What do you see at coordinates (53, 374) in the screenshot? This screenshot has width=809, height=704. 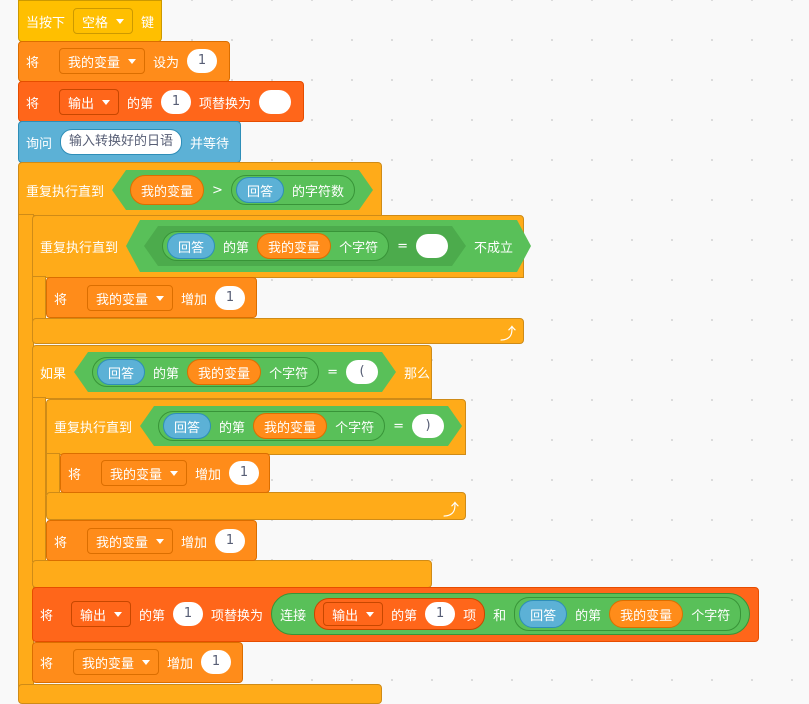 I see `if-label: 如果` at bounding box center [53, 374].